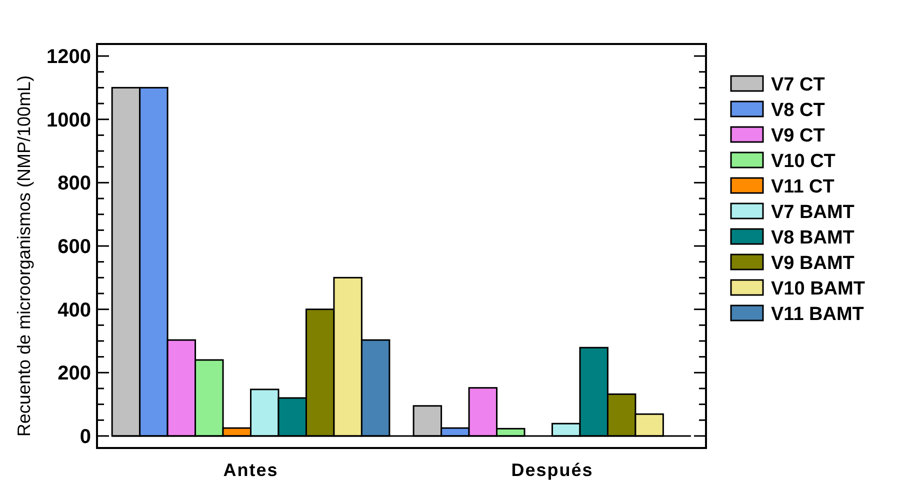  What do you see at coordinates (68, 120) in the screenshot?
I see `y-tick-label: 1000` at bounding box center [68, 120].